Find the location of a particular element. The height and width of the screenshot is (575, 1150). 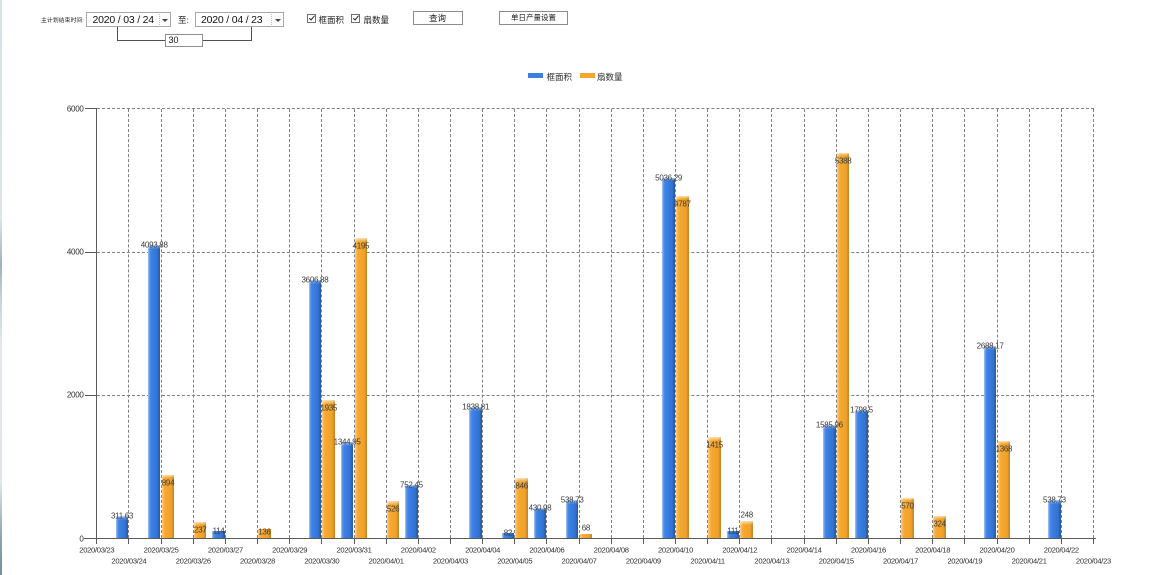

plan-end-time-label: 主计划结束时间: is located at coordinates (62, 20).